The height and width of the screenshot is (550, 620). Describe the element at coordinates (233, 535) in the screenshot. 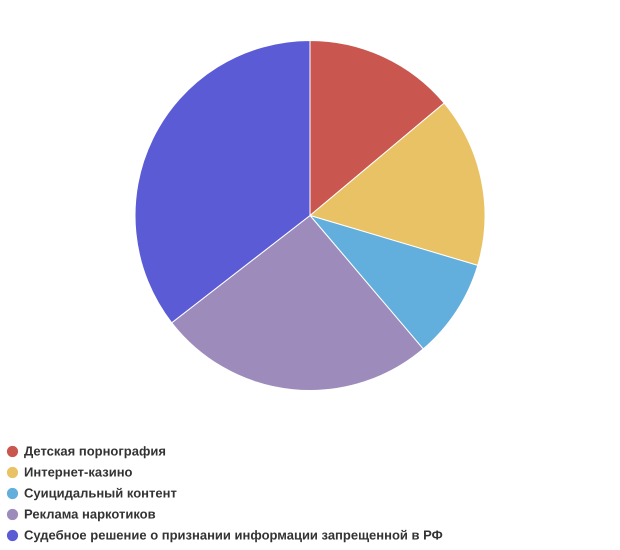

I see `legend-label: Судебное решение о признании информации запрещенной в РФ` at that location.